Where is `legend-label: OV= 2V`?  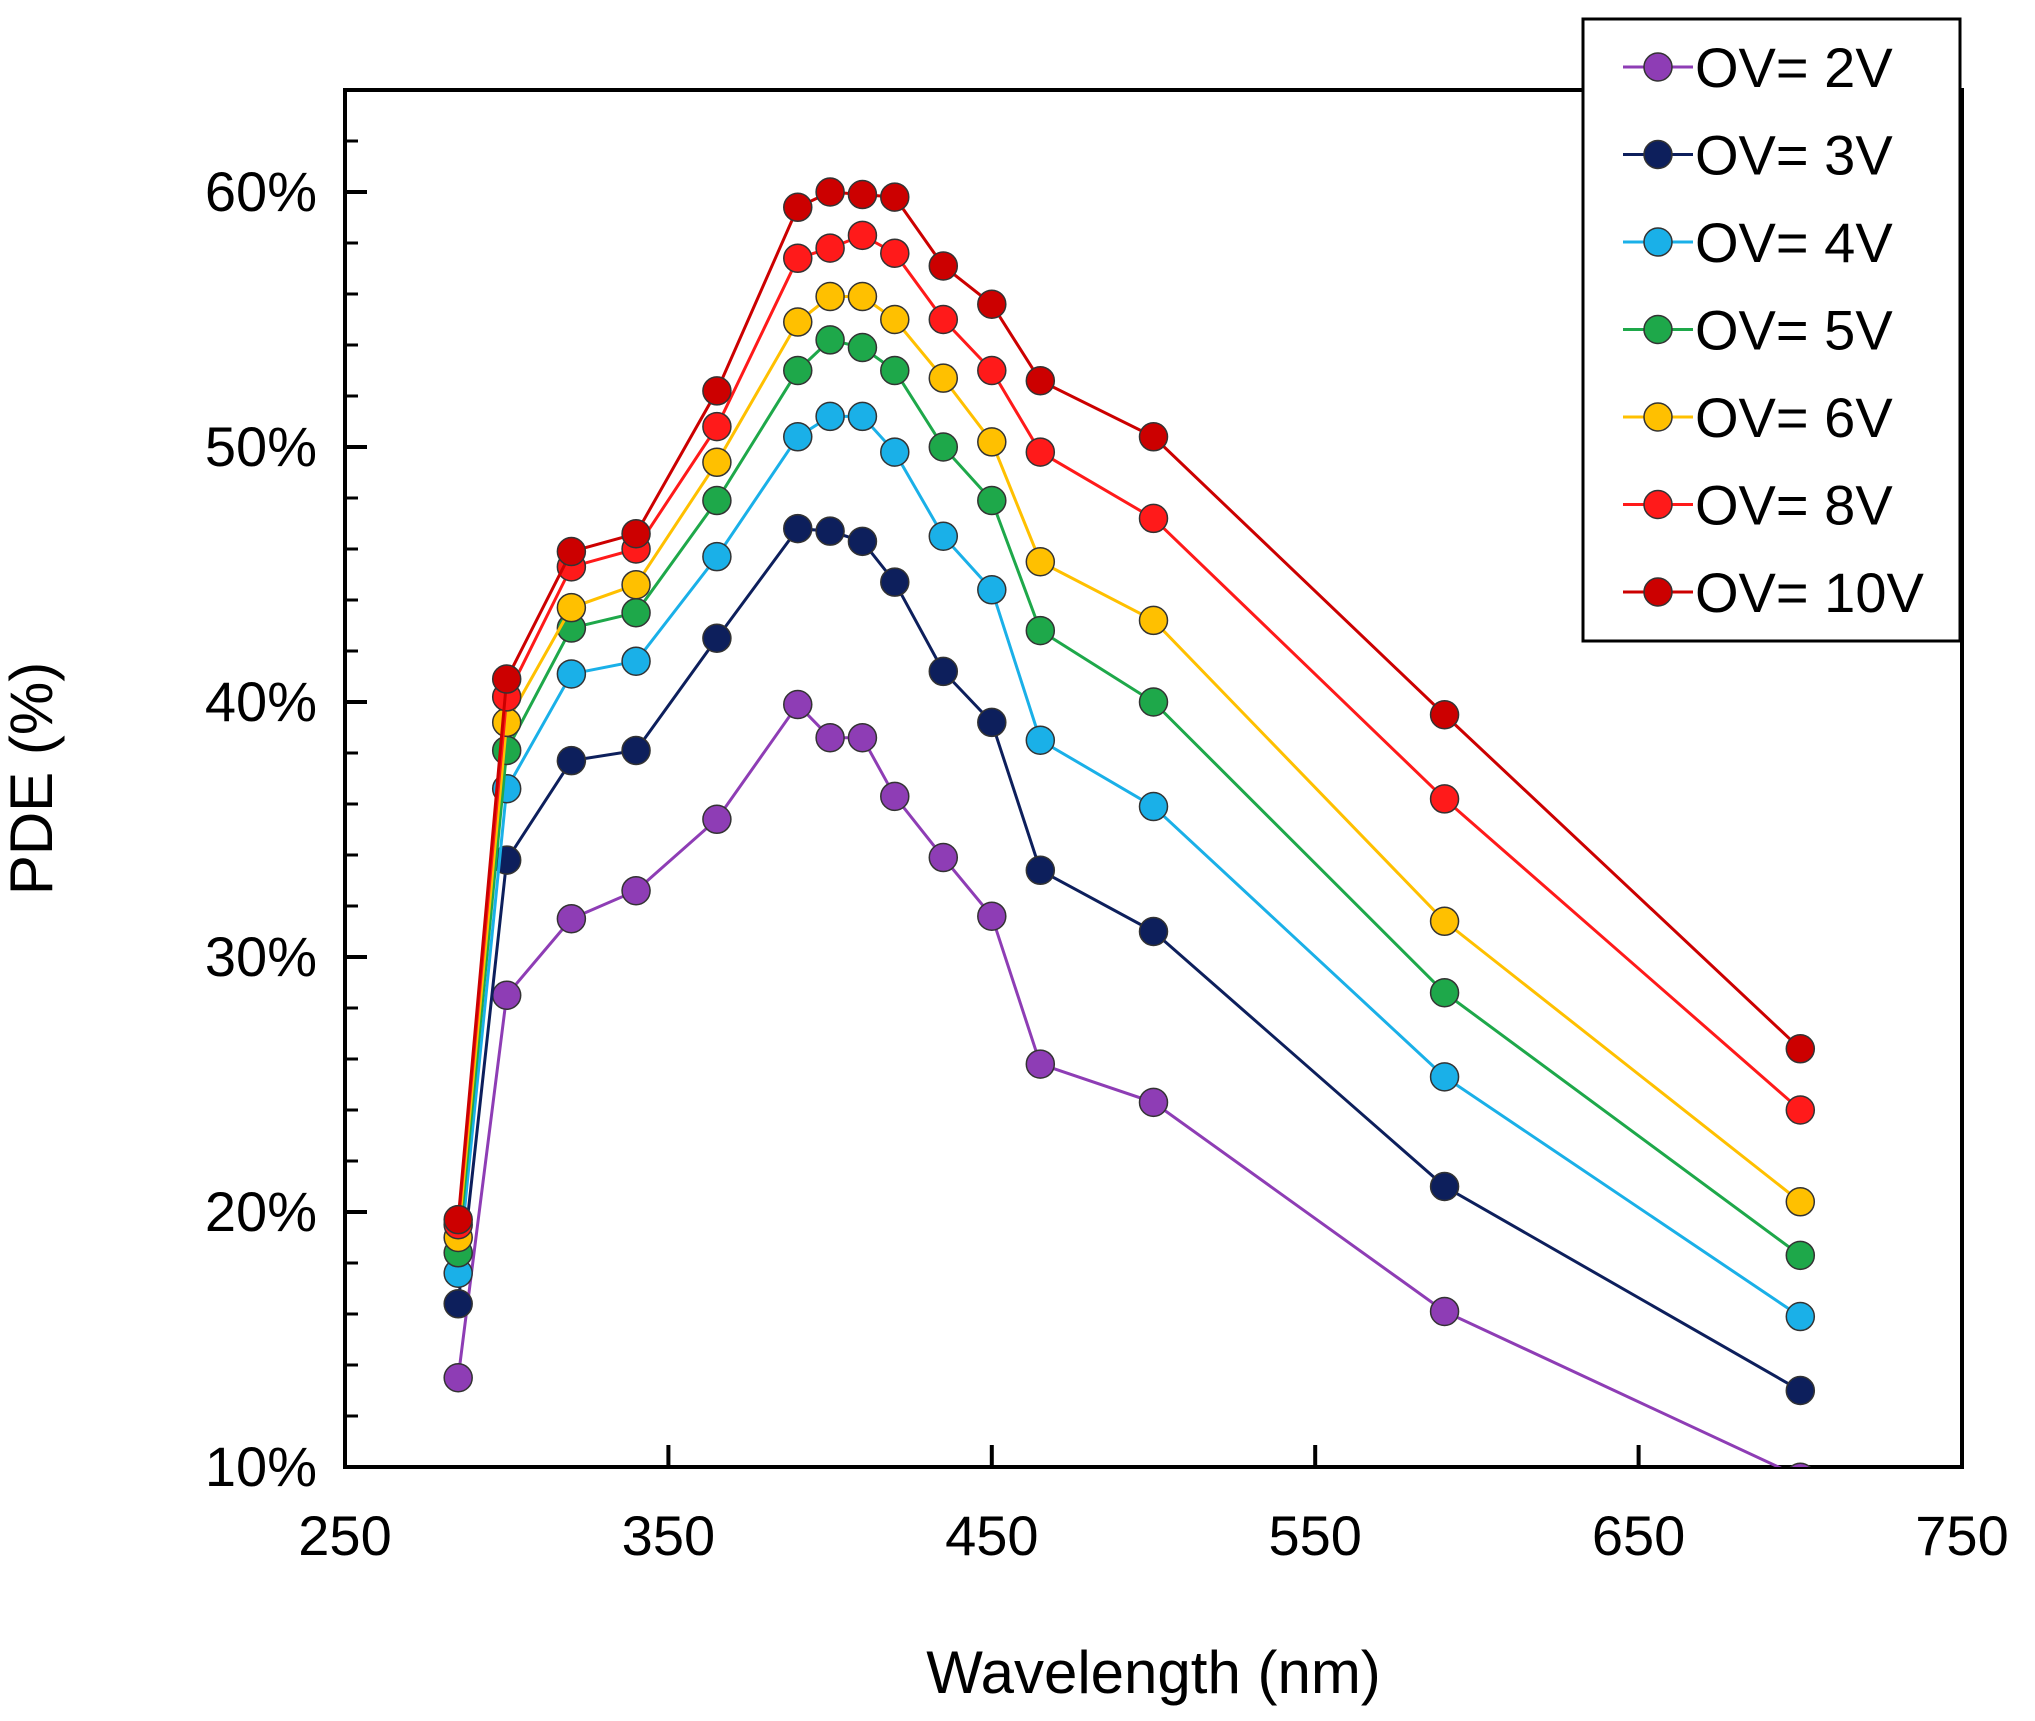 legend-label: OV= 2V is located at coordinates (1794, 67).